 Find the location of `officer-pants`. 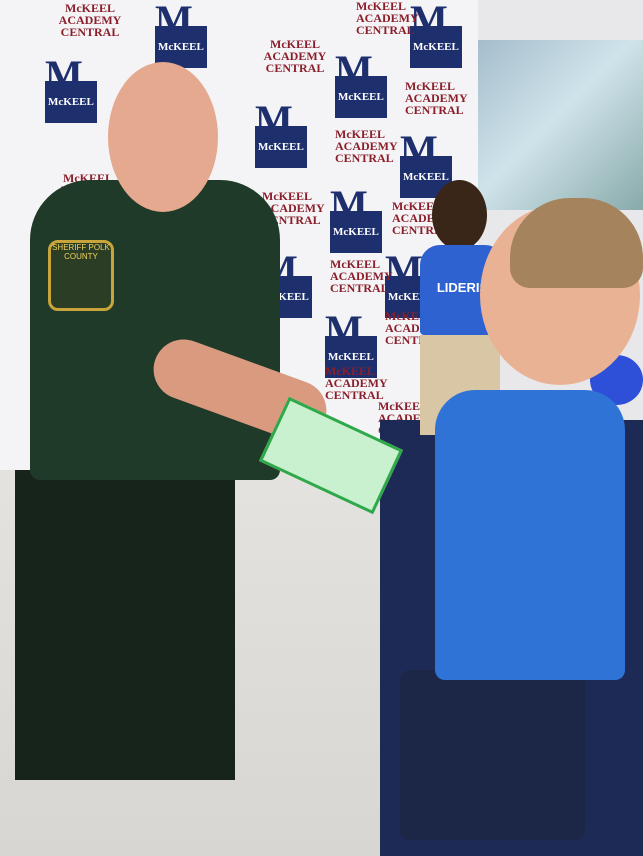

officer-pants is located at coordinates (125, 625).